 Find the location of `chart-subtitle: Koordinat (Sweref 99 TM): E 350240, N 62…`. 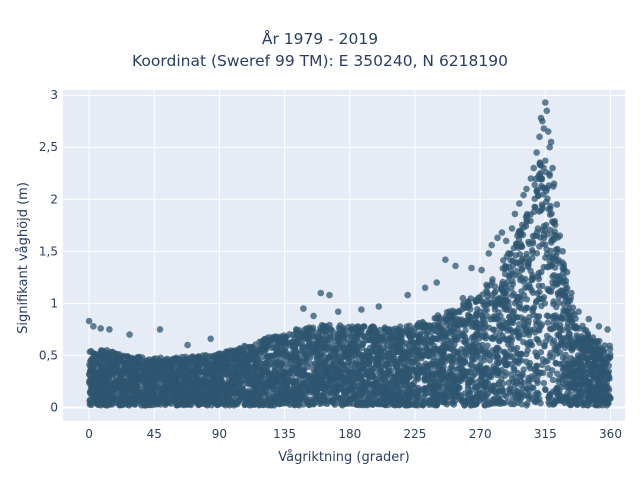

chart-subtitle: Koordinat (Sweref 99 TM): E 350240, N 62… is located at coordinates (320, 61).